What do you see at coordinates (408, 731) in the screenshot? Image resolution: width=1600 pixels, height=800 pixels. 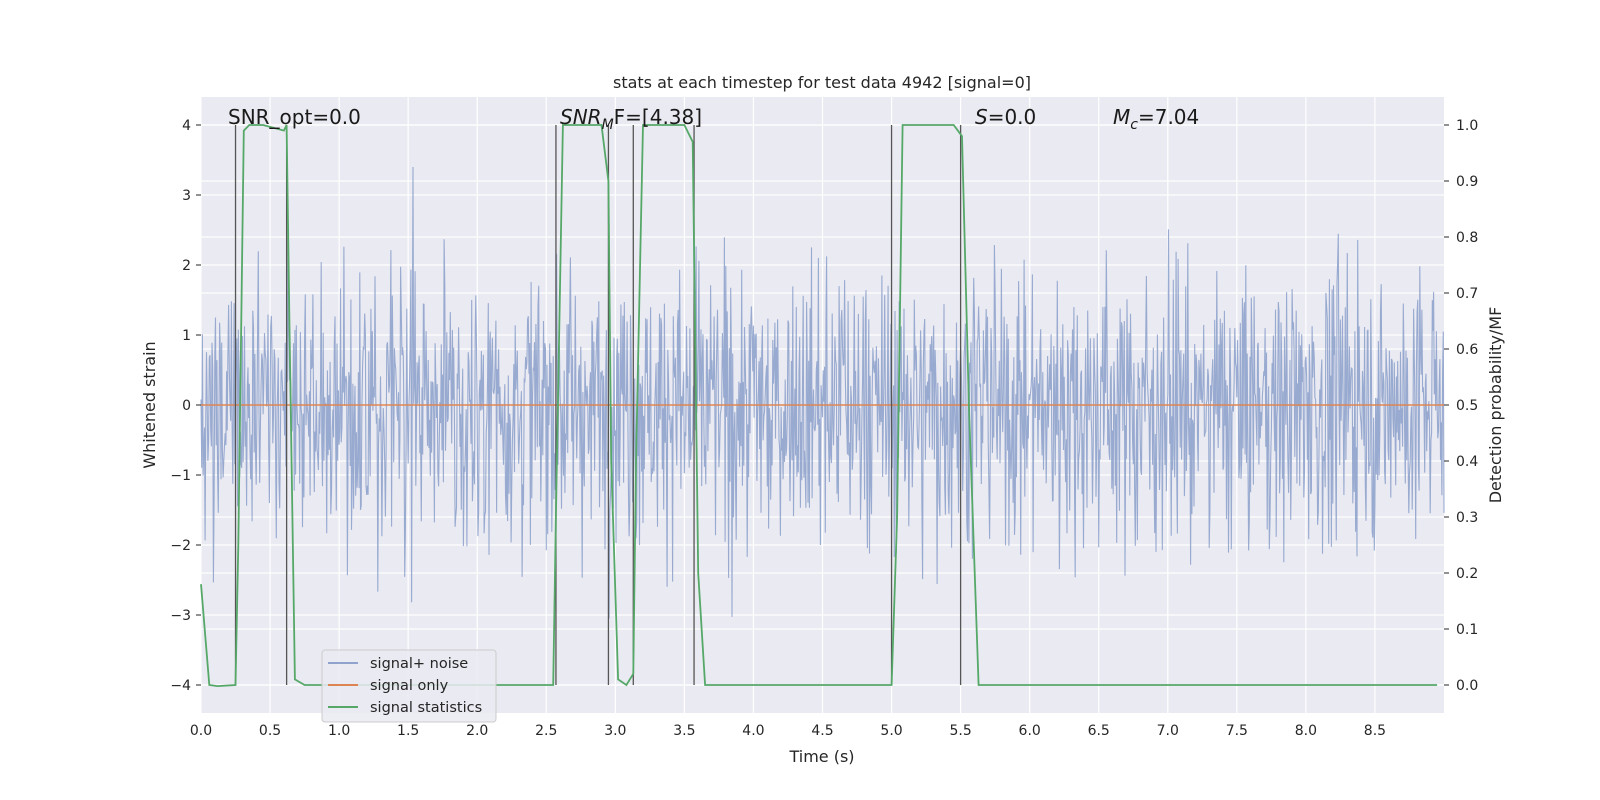 I see `x-tick-label: 1.5` at bounding box center [408, 731].